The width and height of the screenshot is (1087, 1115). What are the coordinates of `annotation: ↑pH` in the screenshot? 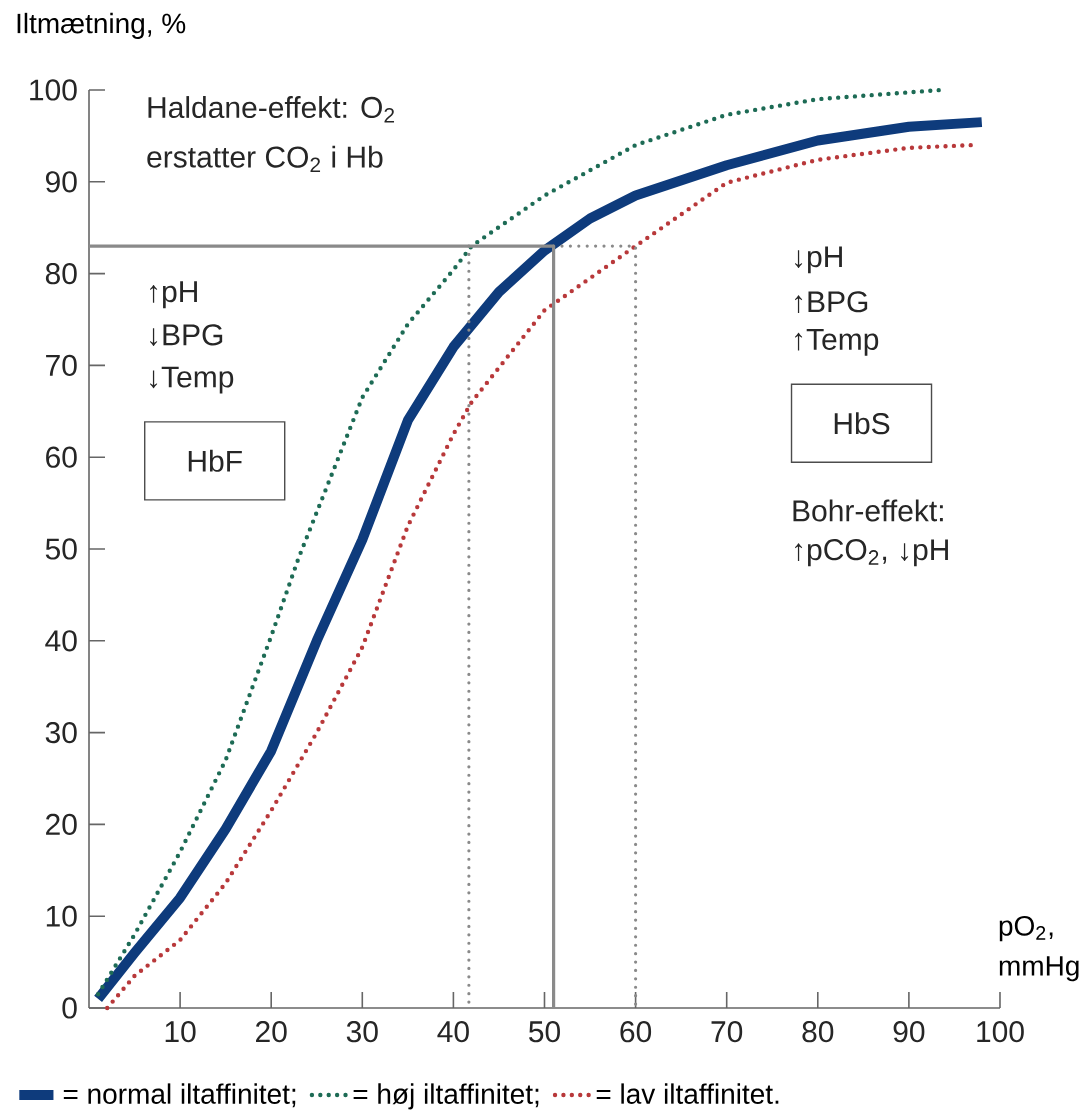 It's located at (173, 295).